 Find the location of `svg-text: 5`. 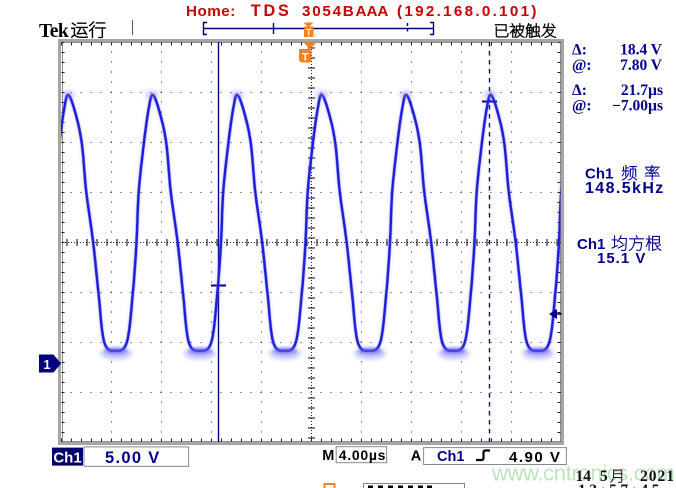

svg-text: 5 is located at coordinates (604, 476).